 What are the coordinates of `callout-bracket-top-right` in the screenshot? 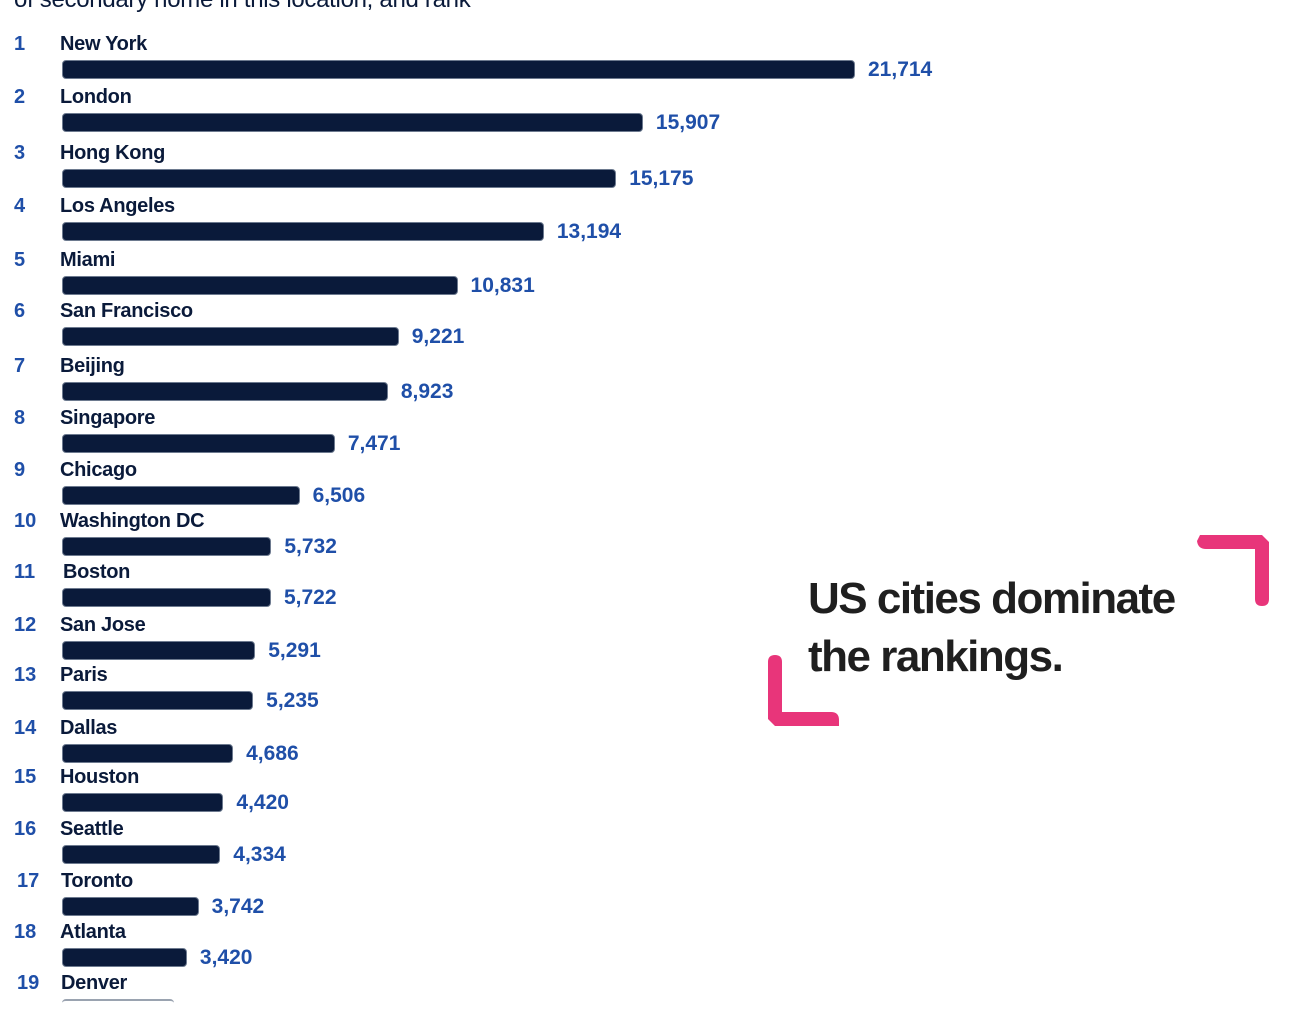 It's located at (1233, 570).